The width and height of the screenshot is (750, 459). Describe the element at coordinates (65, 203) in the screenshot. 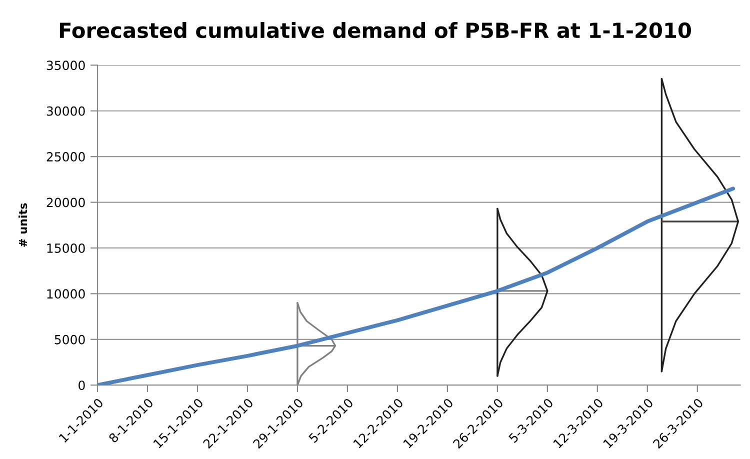

I see `y-tick-label: 20000` at that location.